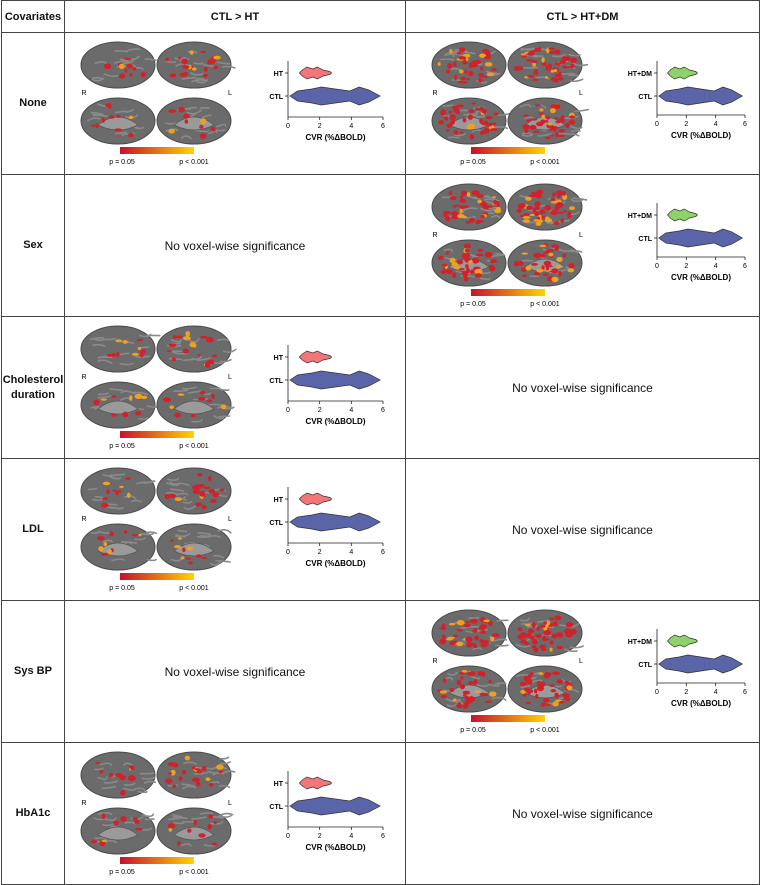  Describe the element at coordinates (508, 292) in the screenshot. I see `colorbar` at that location.